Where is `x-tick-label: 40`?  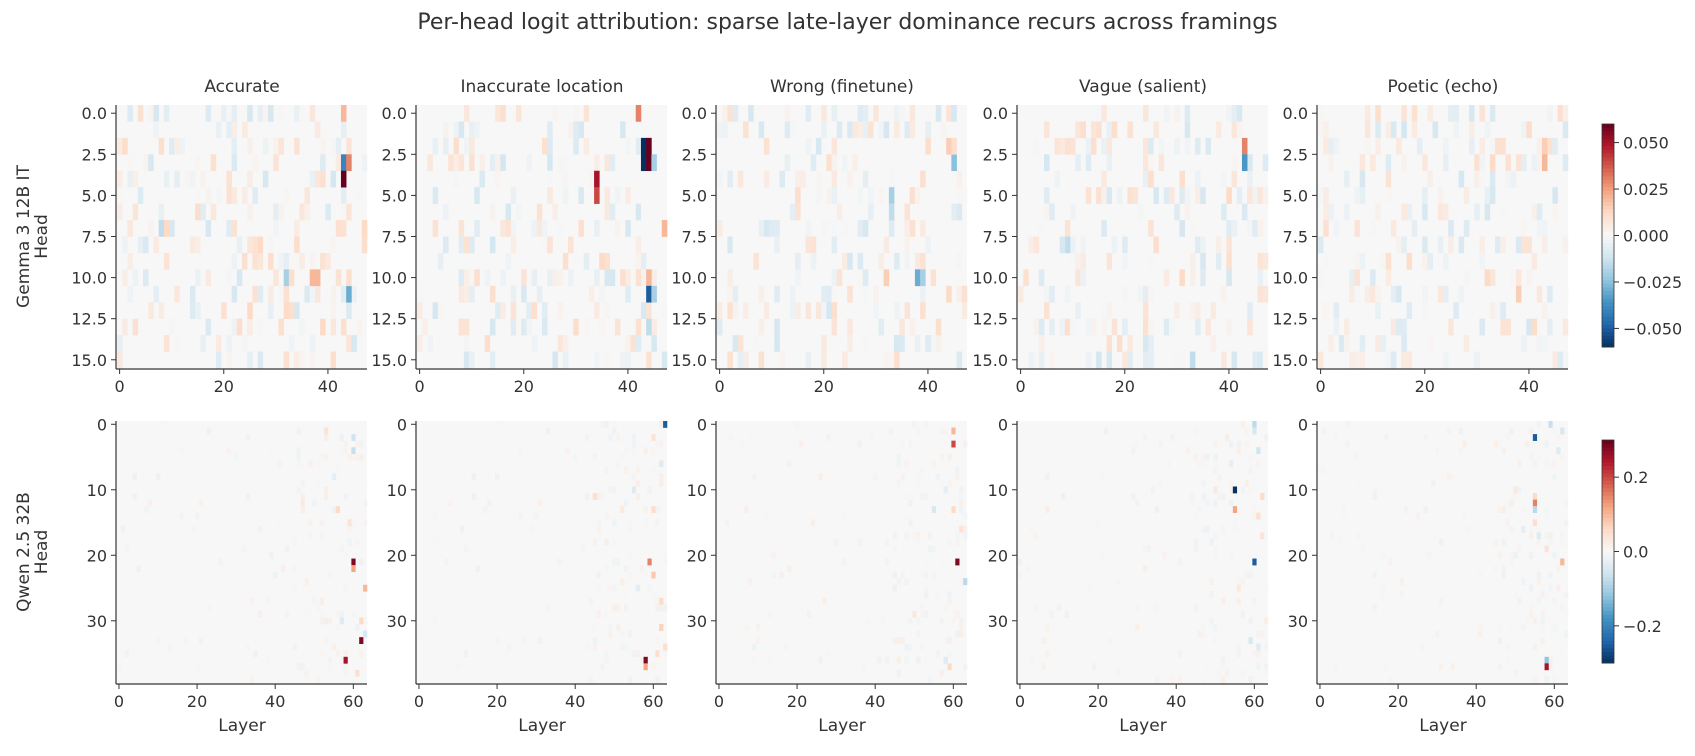 x-tick-label: 40 is located at coordinates (1529, 386).